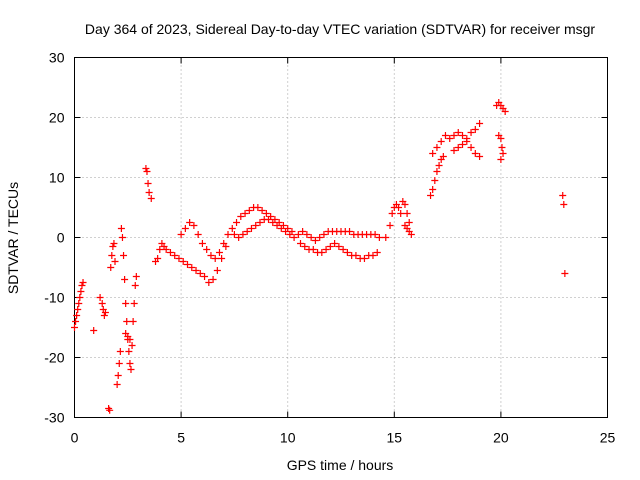  Describe the element at coordinates (288, 438) in the screenshot. I see `x-tick-label: 10` at that location.